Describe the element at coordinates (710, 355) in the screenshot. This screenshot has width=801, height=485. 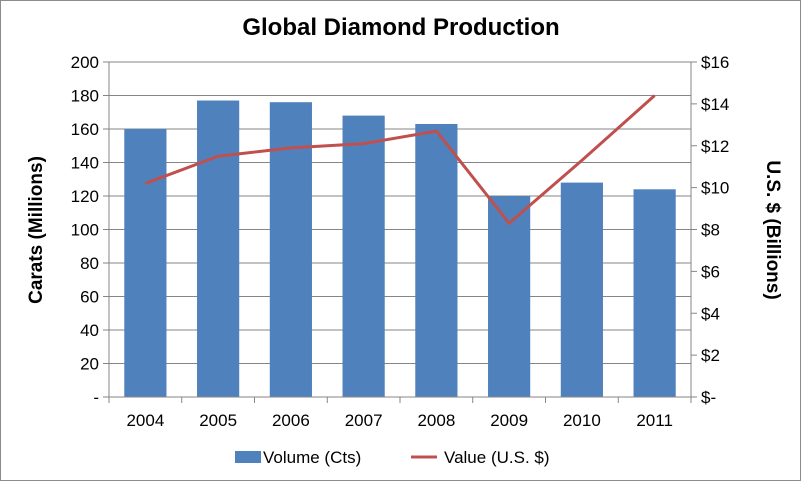
I see `y-right-tick-label: $2` at that location.